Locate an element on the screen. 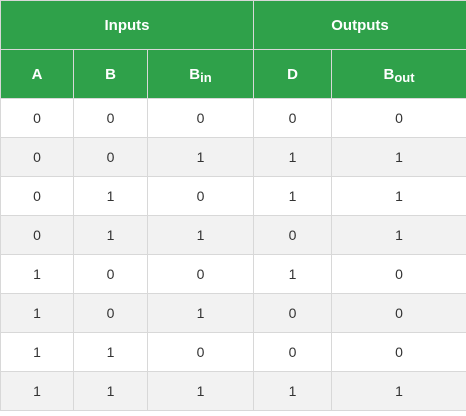 The width and height of the screenshot is (466, 416). table-row: 1 0 1 0 0 is located at coordinates (233, 313).